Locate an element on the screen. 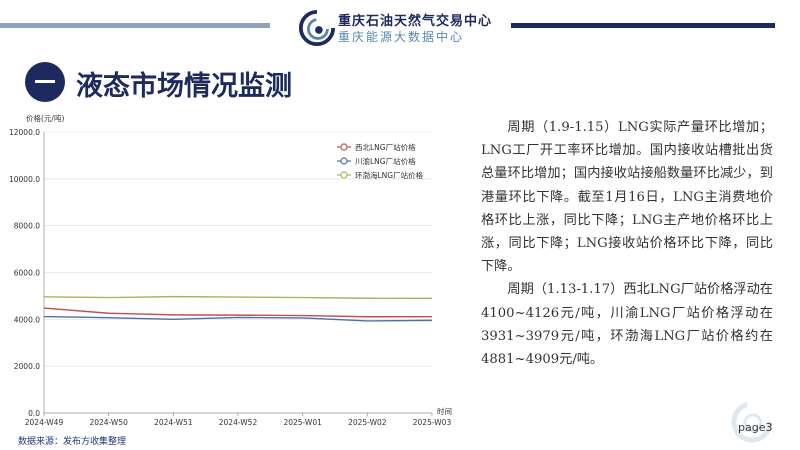 The image size is (800, 450). section-number-dash is located at coordinates (45, 81).